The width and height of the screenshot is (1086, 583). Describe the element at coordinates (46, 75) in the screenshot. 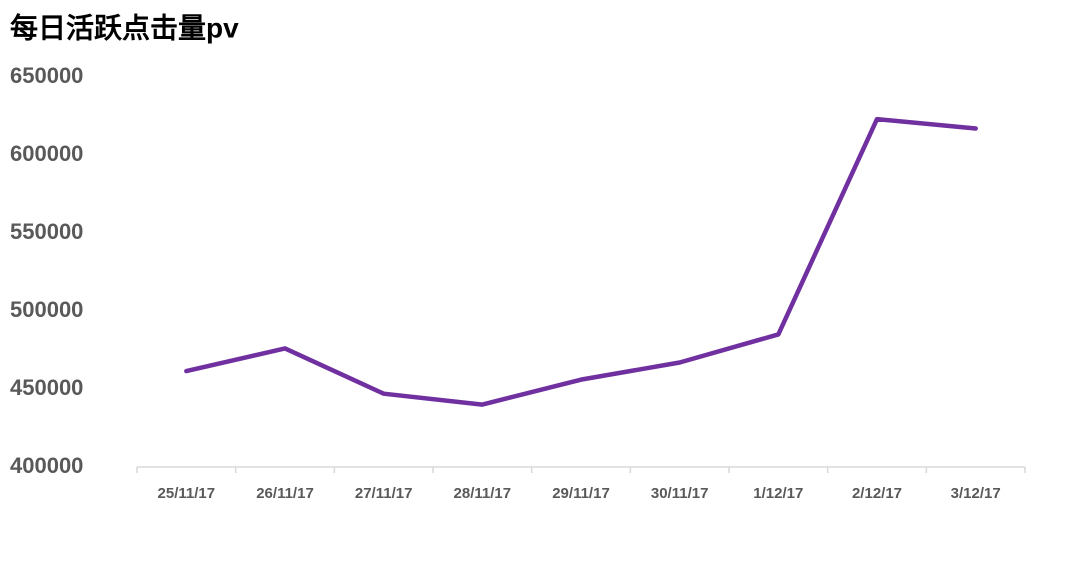

I see `y-tick-label: 650000` at that location.